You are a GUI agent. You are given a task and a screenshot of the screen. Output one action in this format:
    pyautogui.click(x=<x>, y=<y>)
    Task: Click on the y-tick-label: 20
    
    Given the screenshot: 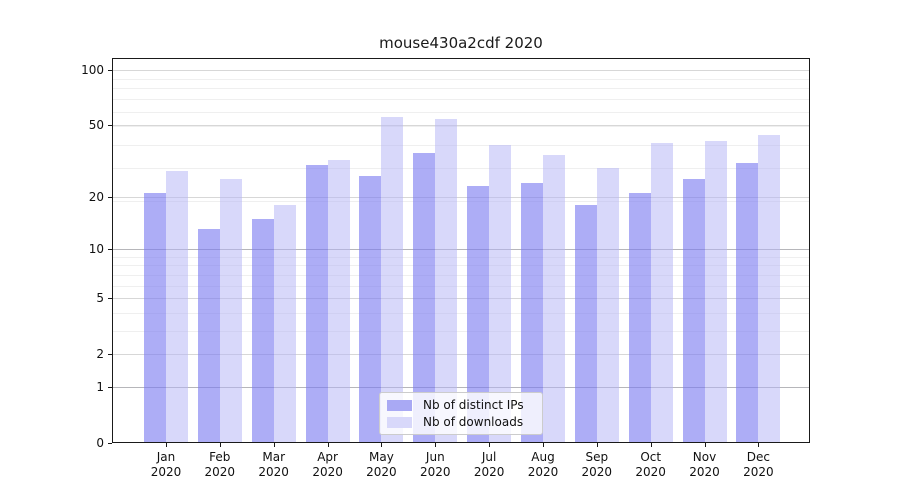 What is the action you would take?
    pyautogui.click(x=96, y=196)
    